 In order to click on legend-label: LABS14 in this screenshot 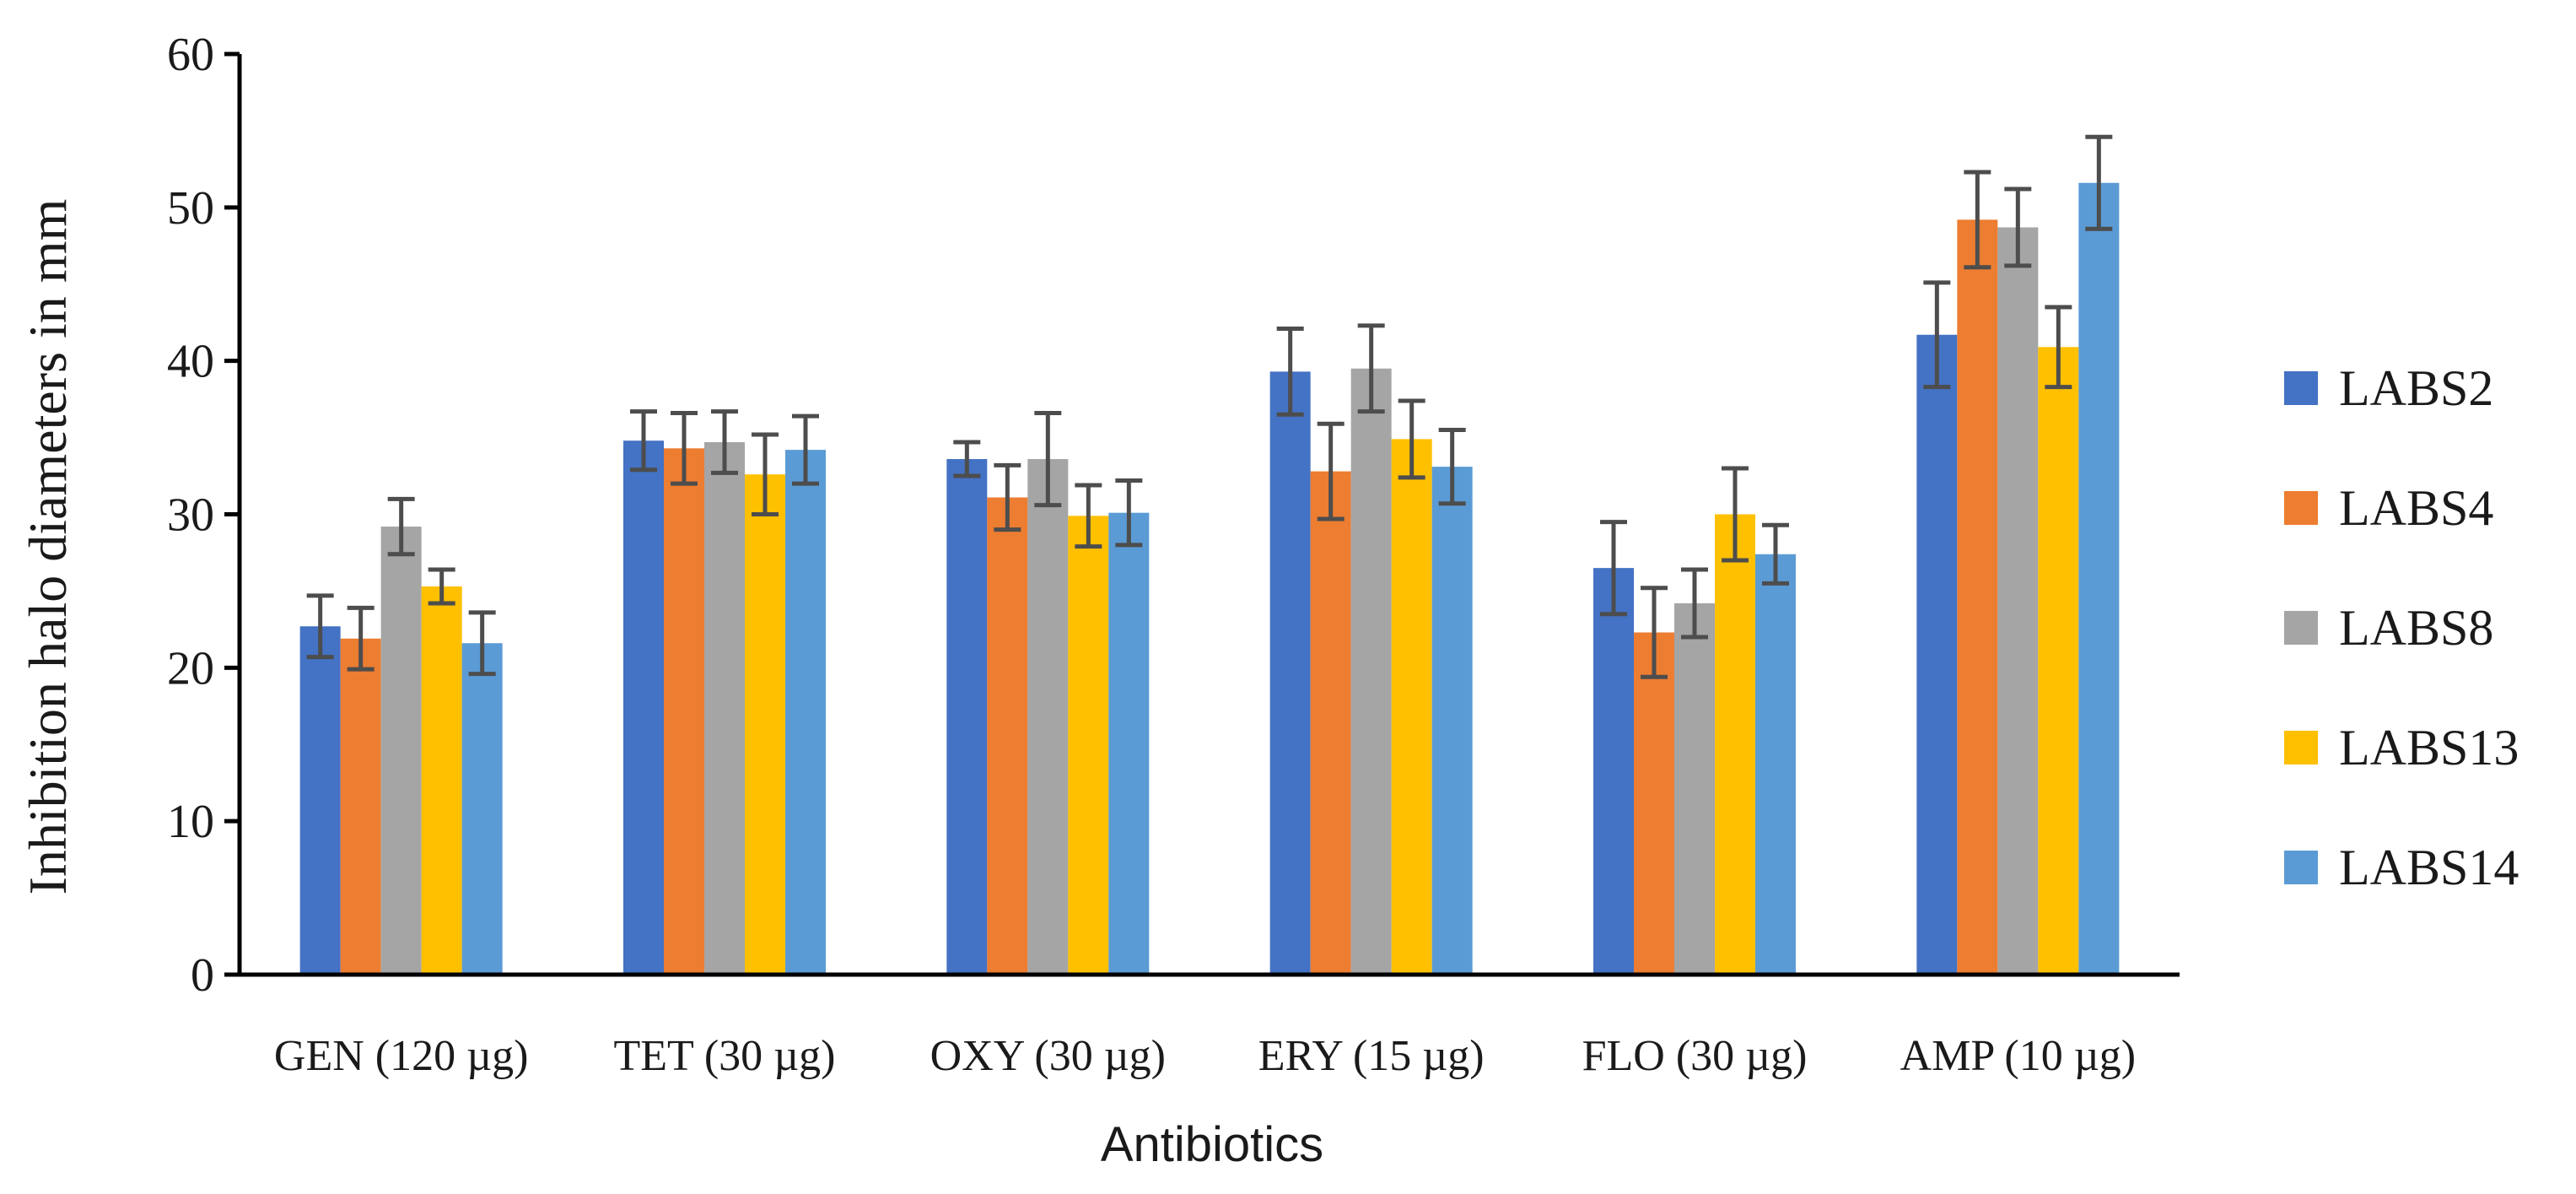, I will do `click(2429, 867)`.